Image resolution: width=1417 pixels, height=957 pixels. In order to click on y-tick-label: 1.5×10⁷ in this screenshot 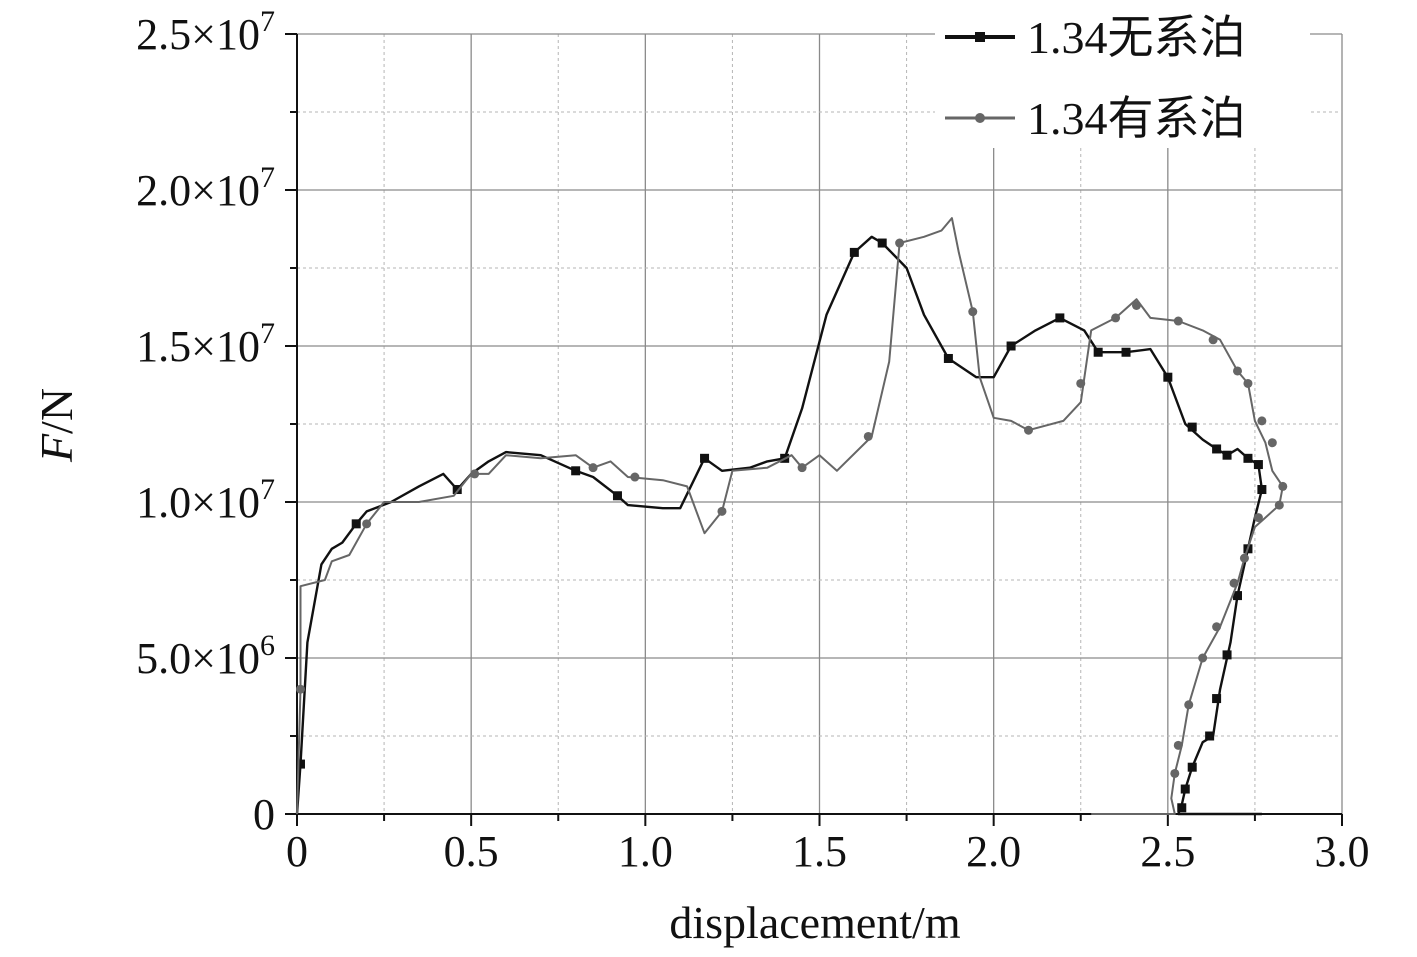, I will do `click(205, 344)`.